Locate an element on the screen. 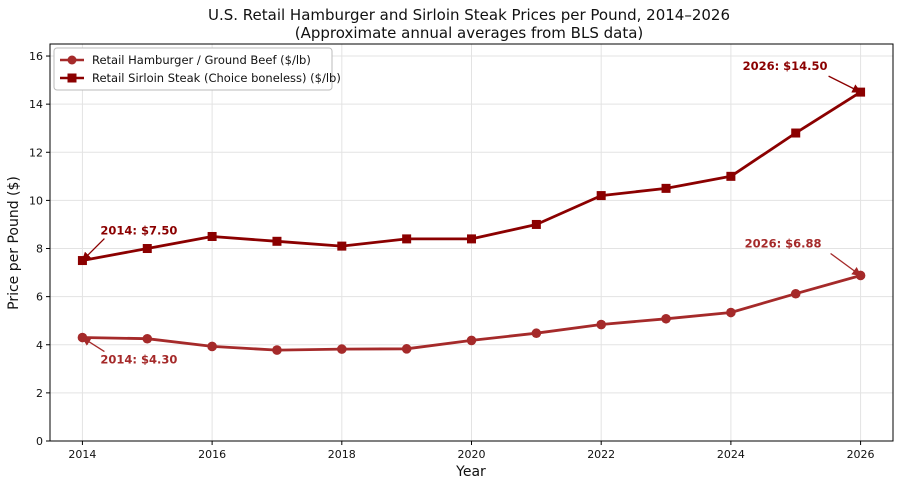  y-tick-label: 14 is located at coordinates (36, 104).